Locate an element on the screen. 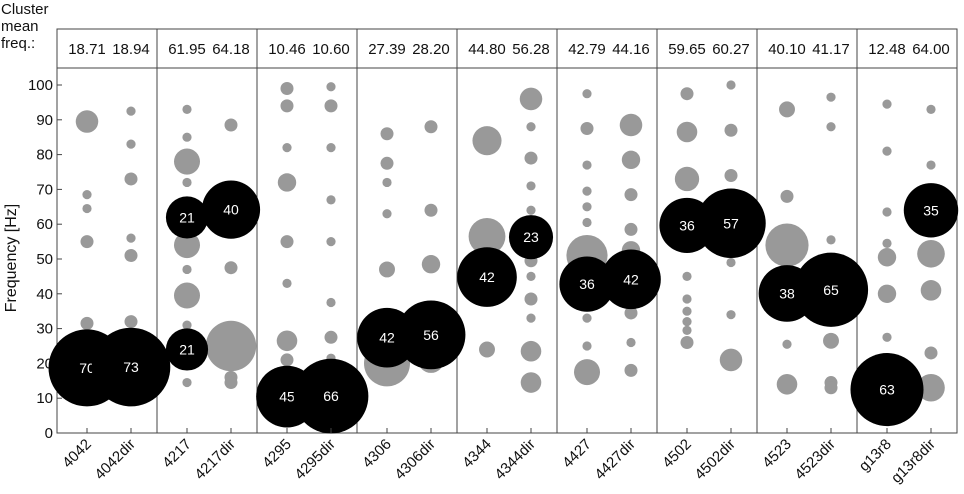 The image size is (964, 494). cluster-count-label: 45 is located at coordinates (287, 397).